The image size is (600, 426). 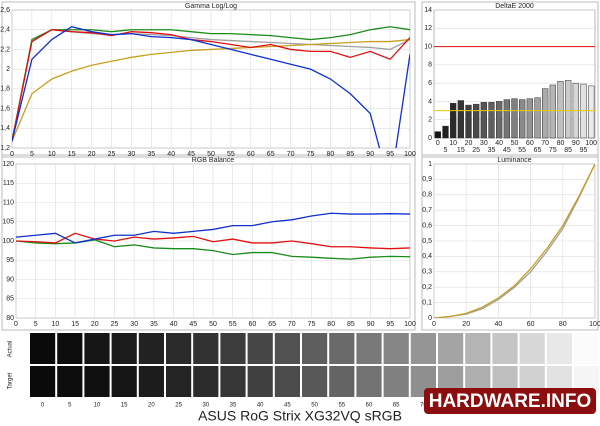 I want to click on x-tick-label: 60, so click(x=253, y=324).